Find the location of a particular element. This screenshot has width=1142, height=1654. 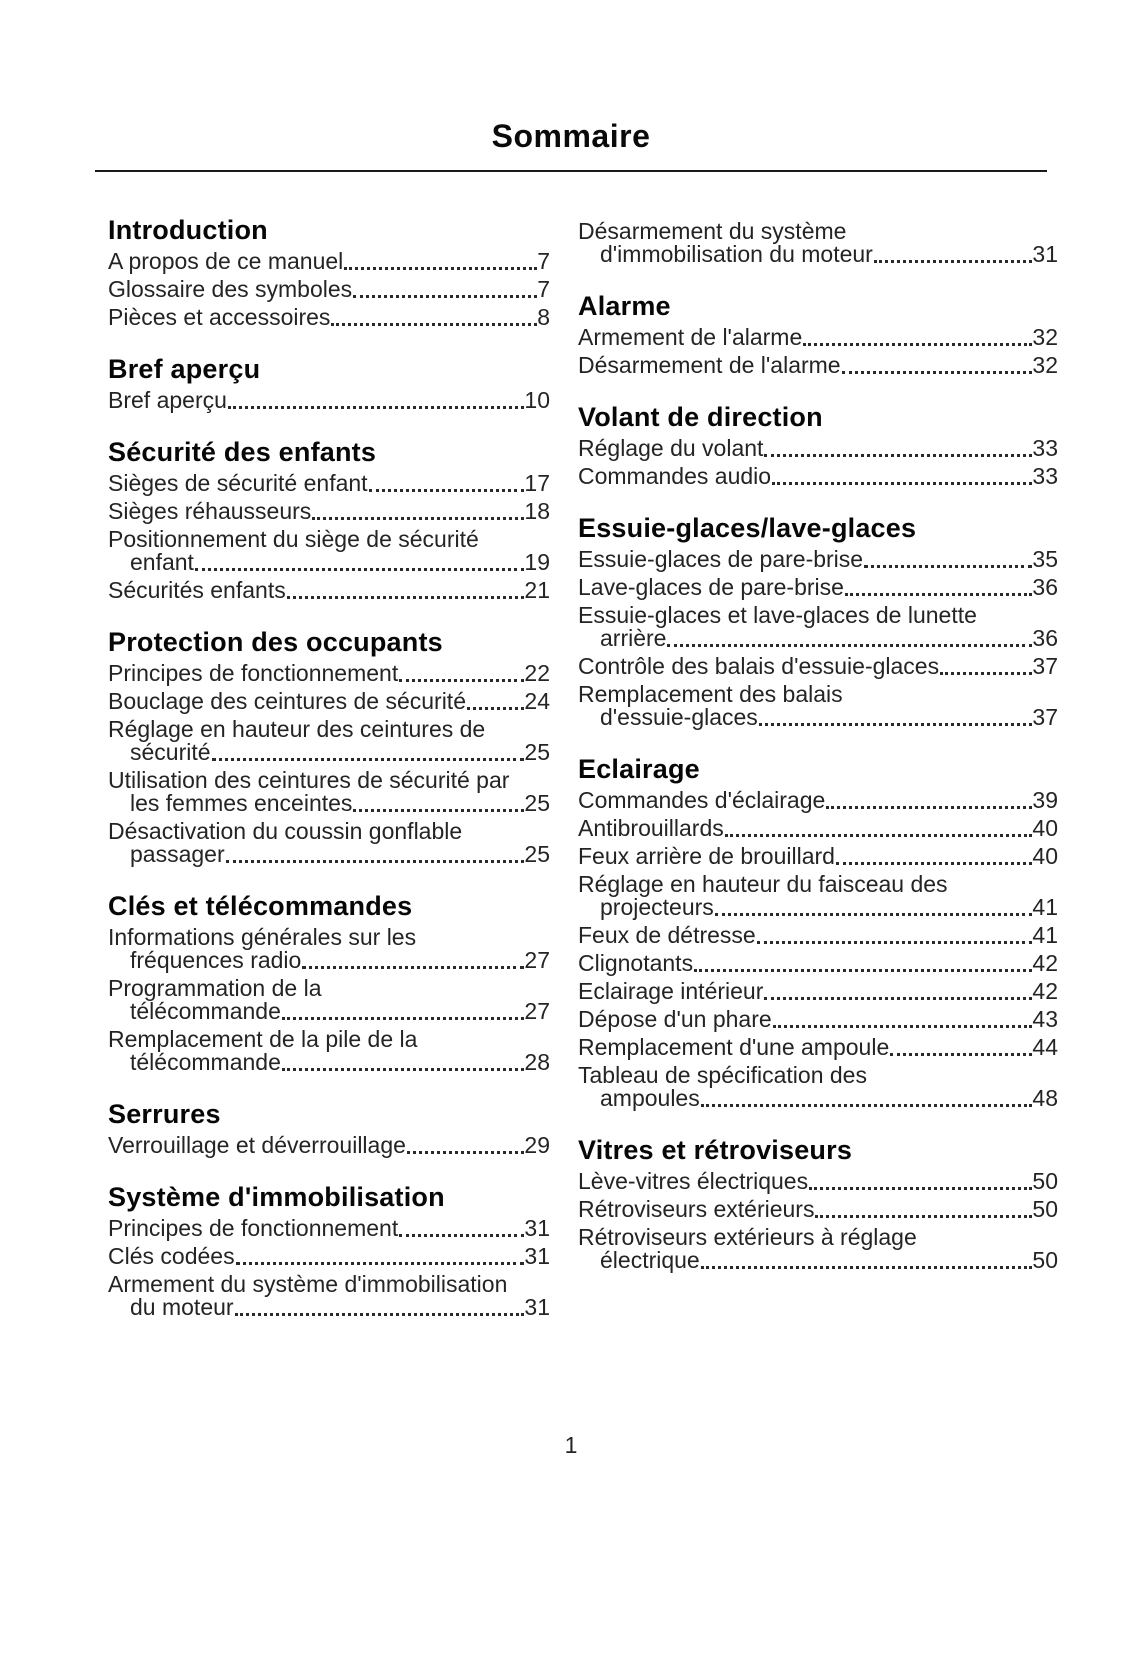

toc-entry: Tableau de spécification des ampoules 48 is located at coordinates (818, 1087).